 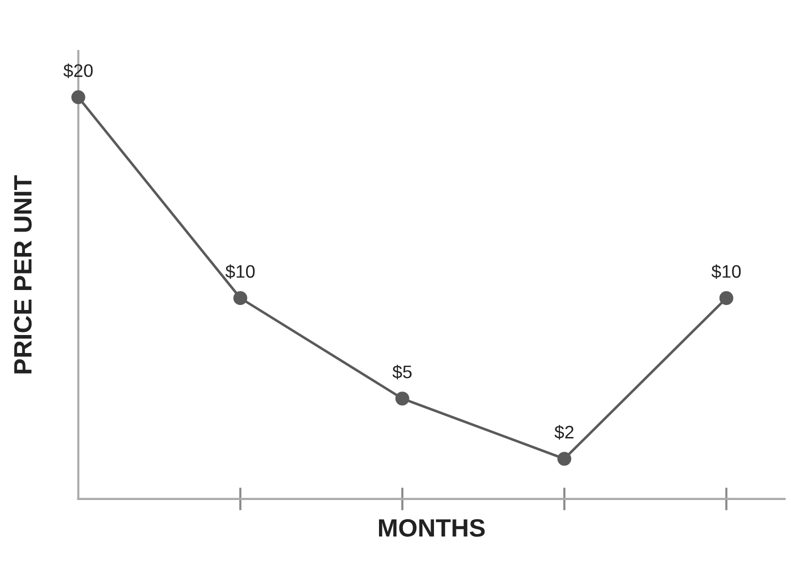 I want to click on data-label: $2, so click(x=564, y=432).